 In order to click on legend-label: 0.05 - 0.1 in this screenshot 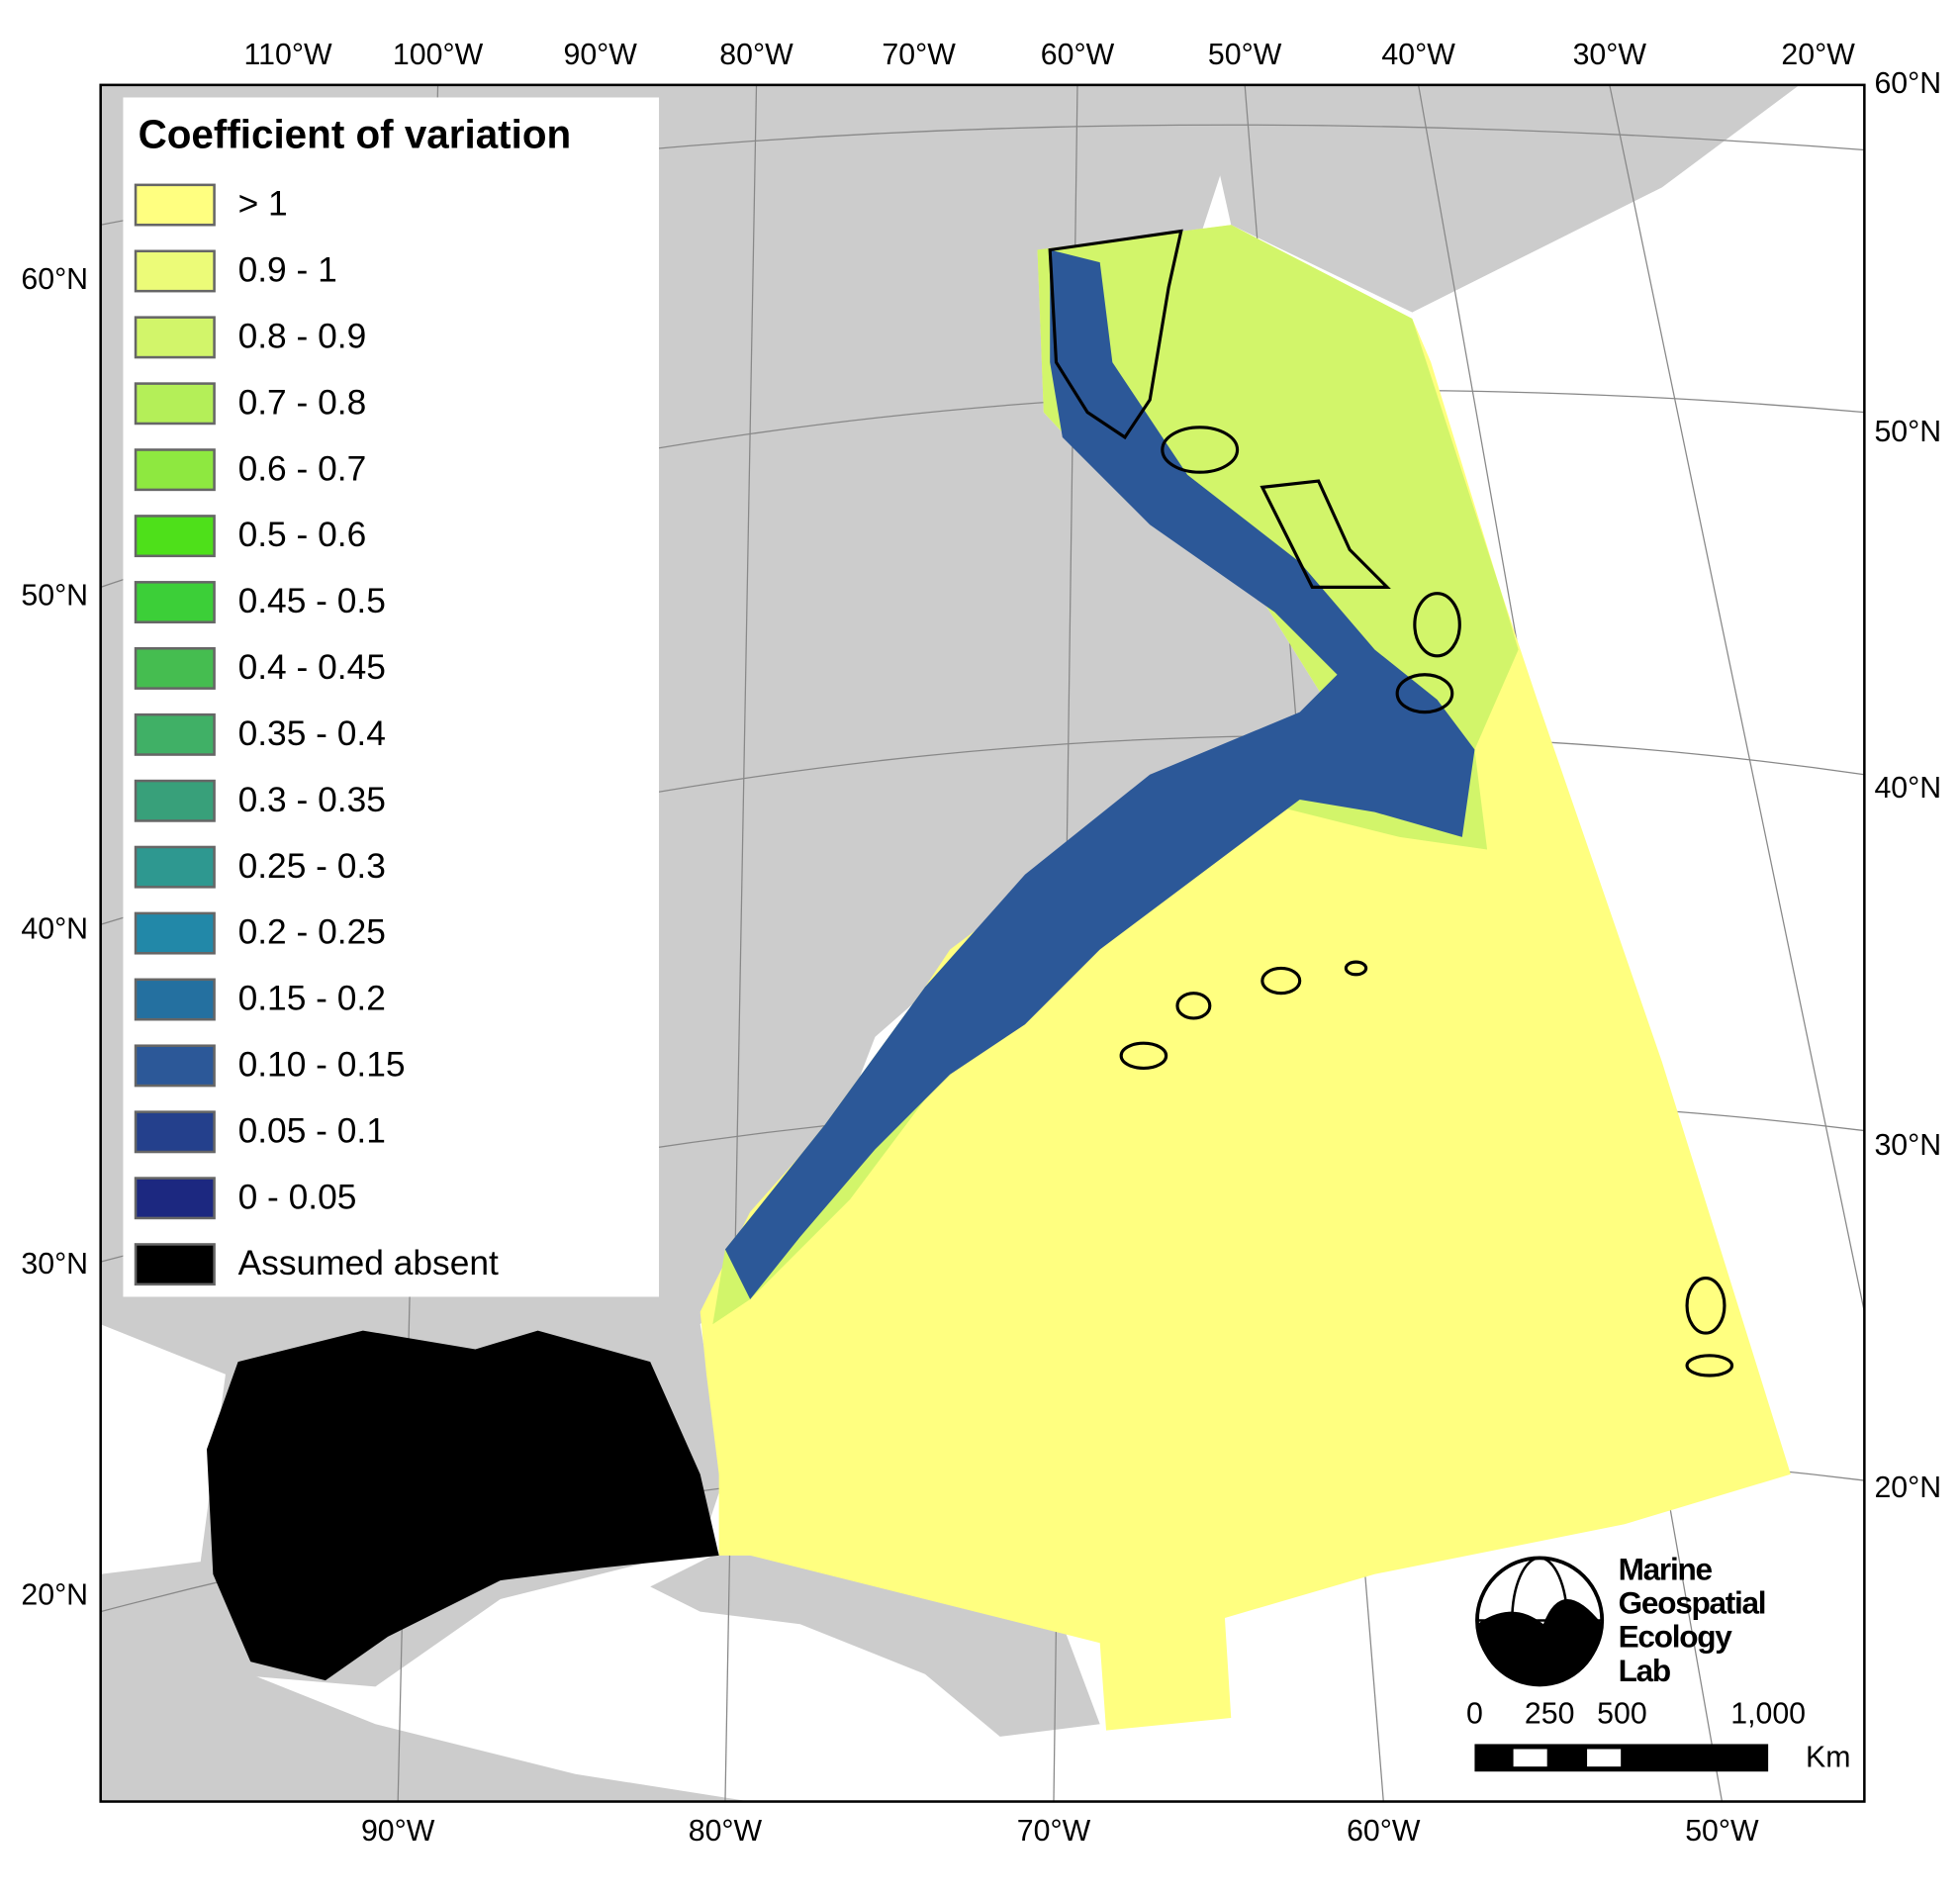, I will do `click(312, 1130)`.